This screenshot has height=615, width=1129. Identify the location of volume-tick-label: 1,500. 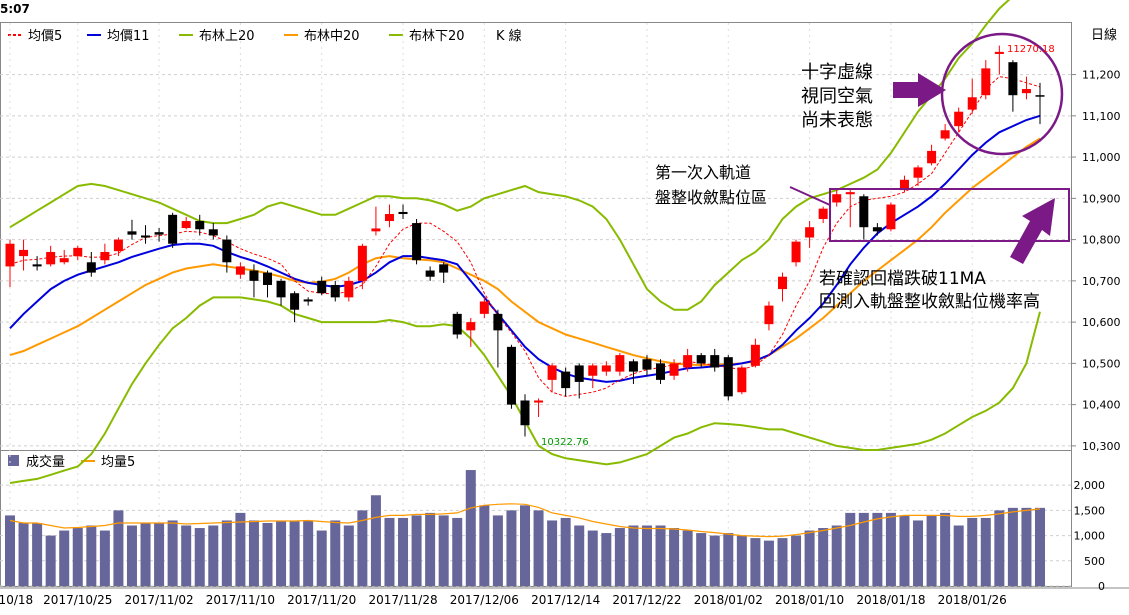
(1090, 510).